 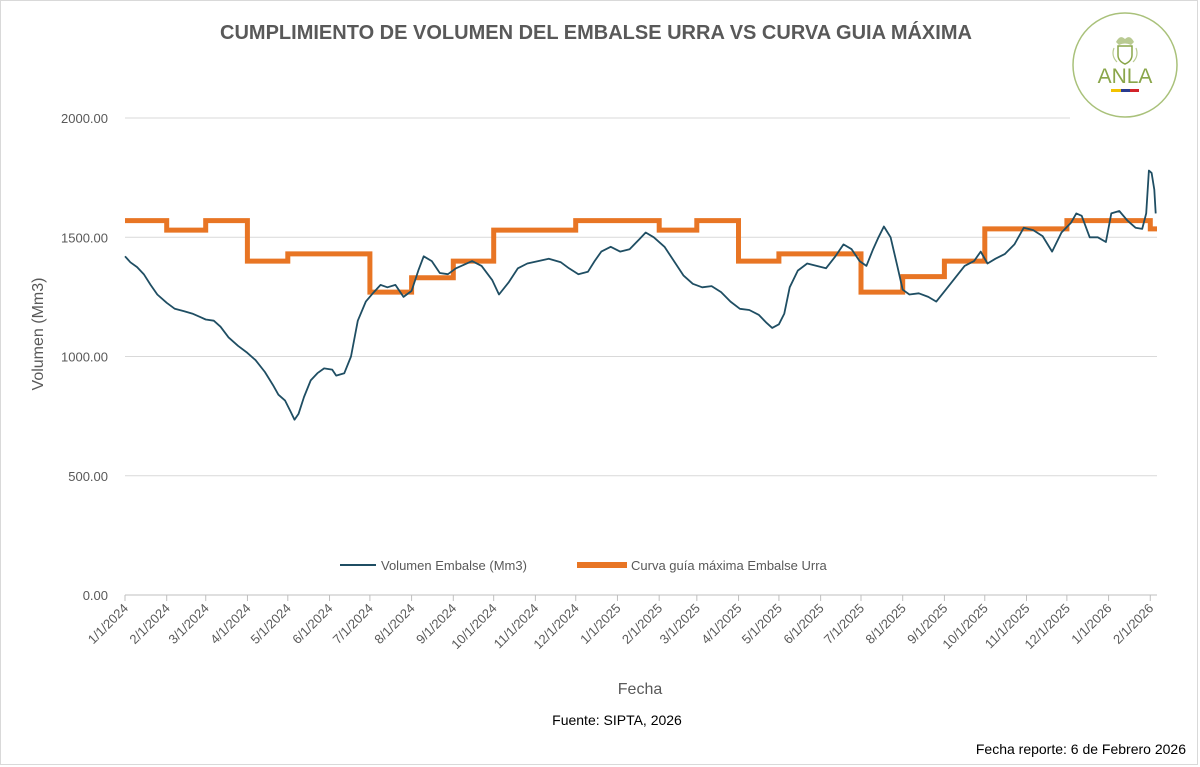 I want to click on legend-label-volumen: Volumen Embalse (Mm3), so click(x=454, y=565).